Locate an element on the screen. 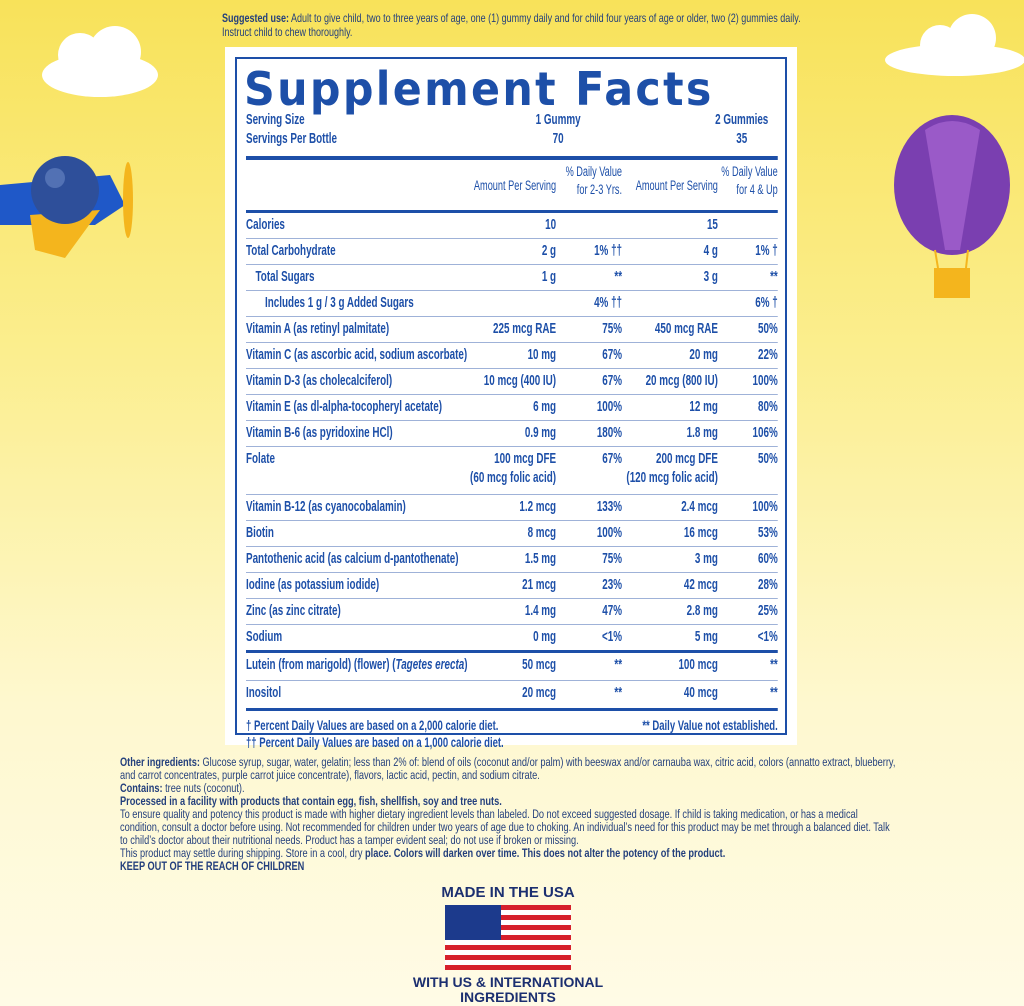  cell: 10 mcg (400 IU) is located at coordinates (520, 381).